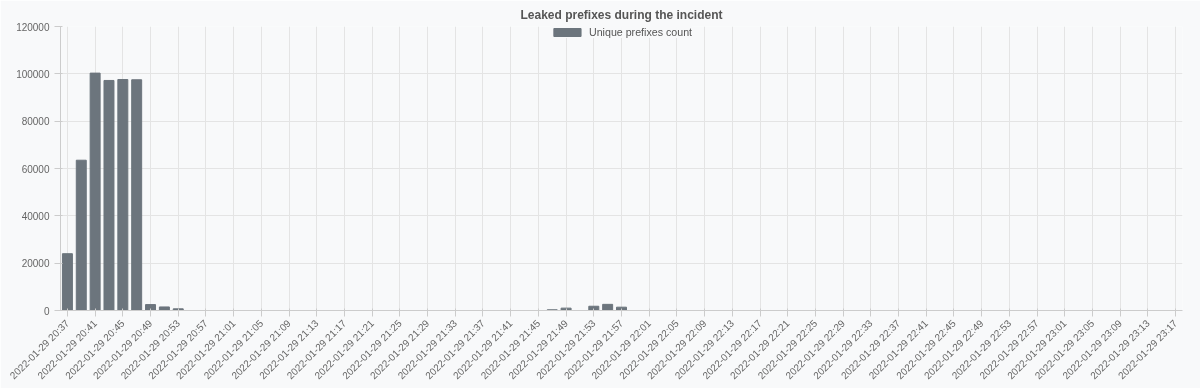 The height and width of the screenshot is (388, 1200). What do you see at coordinates (640, 32) in the screenshot?
I see `legend-label: Unique prefixes count` at bounding box center [640, 32].